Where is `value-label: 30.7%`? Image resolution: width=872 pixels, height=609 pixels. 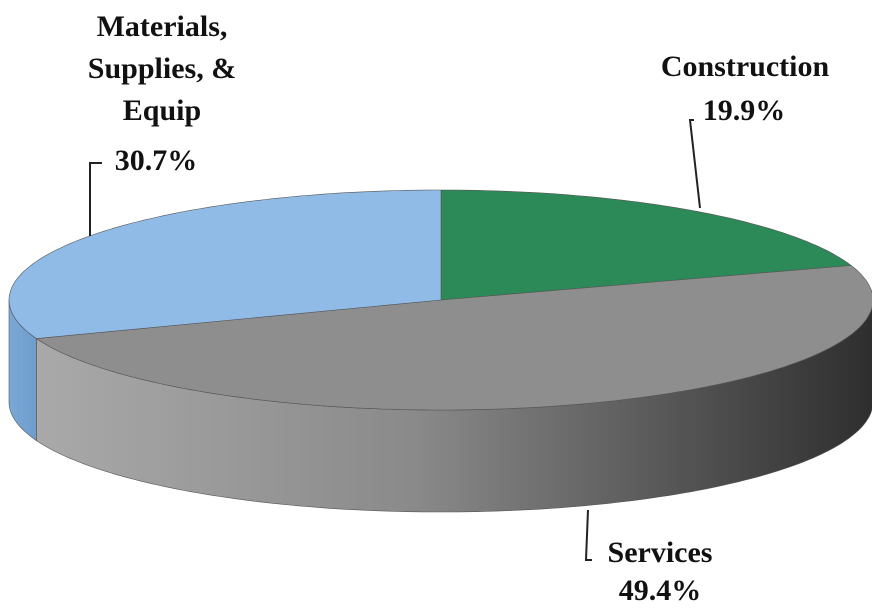 value-label: 30.7% is located at coordinates (156, 160).